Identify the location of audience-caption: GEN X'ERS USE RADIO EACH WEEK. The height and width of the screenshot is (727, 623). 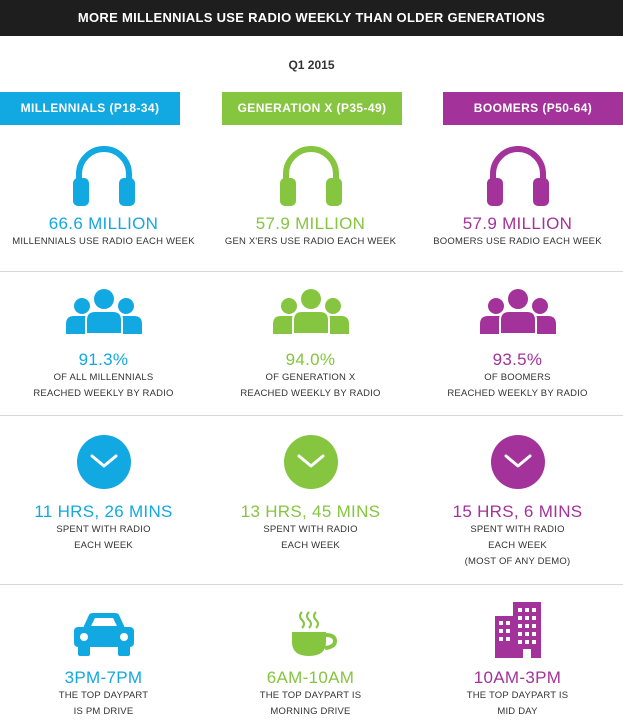
(310, 241).